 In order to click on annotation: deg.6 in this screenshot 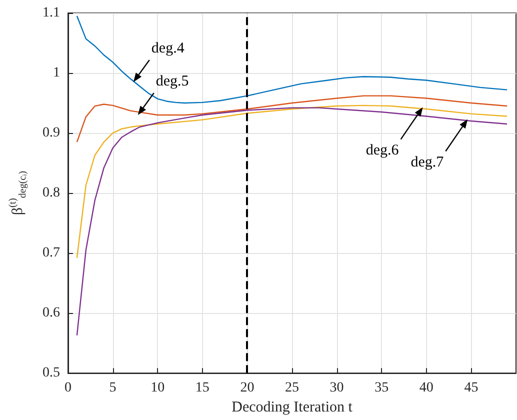, I will do `click(383, 150)`.